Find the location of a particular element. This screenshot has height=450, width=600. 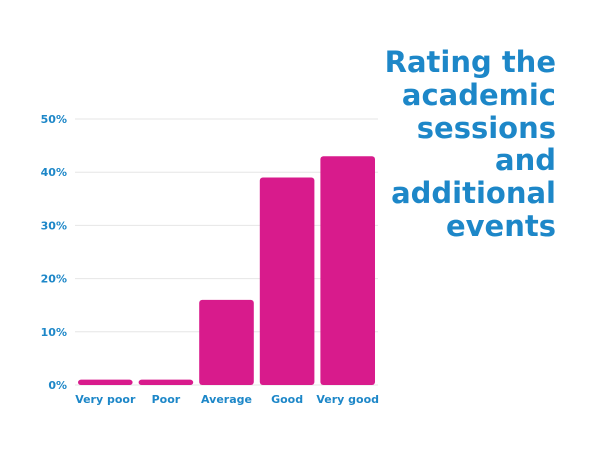

x-tick-label: Very poor is located at coordinates (105, 399).